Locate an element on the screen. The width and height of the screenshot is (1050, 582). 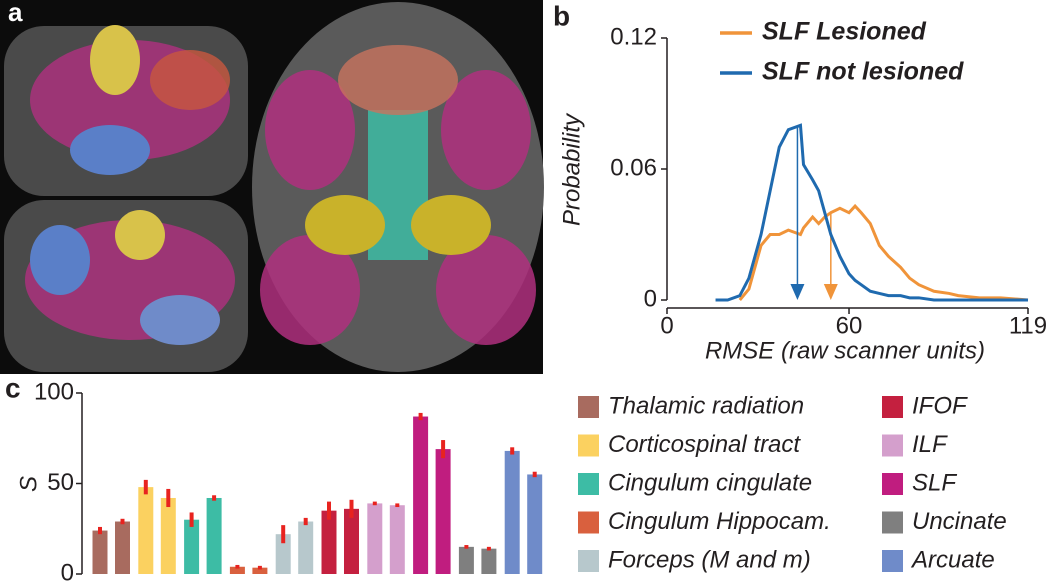
x-tick-label: 60 is located at coordinates (849, 325).